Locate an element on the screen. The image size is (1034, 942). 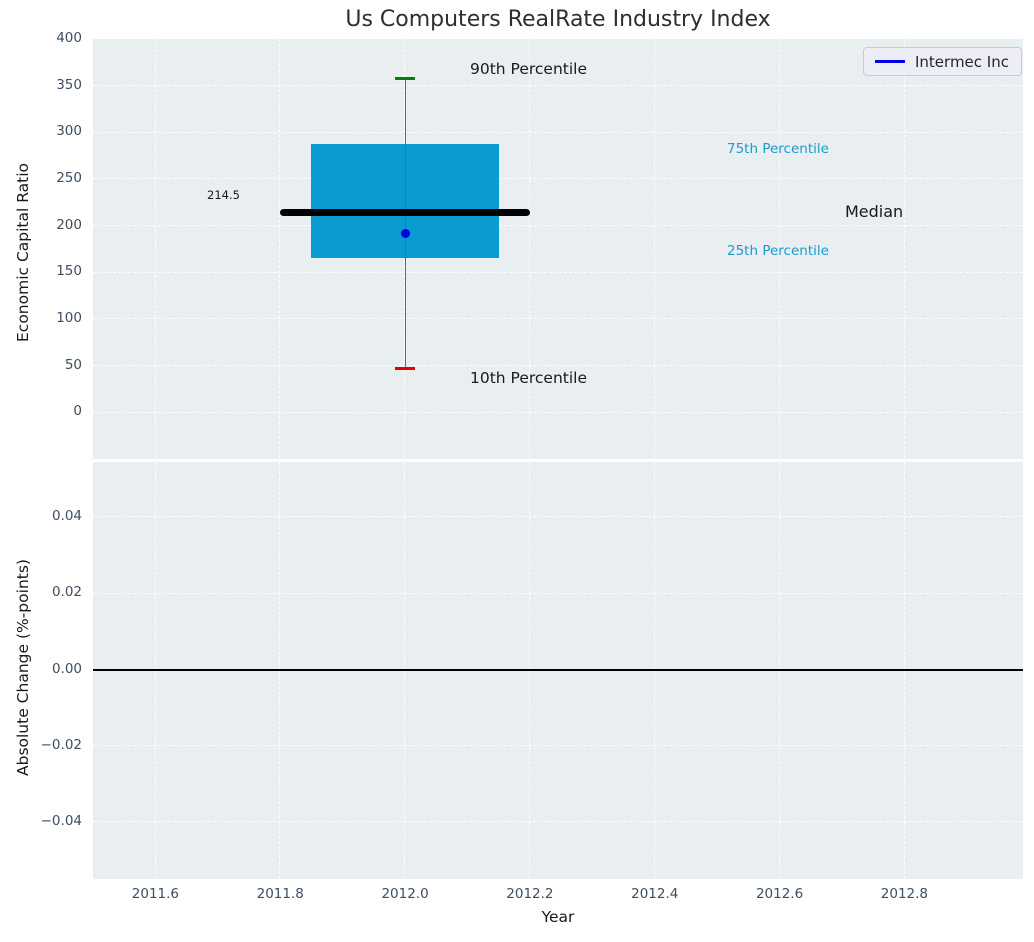
legend-label: Intermec Inc is located at coordinates (962, 61).